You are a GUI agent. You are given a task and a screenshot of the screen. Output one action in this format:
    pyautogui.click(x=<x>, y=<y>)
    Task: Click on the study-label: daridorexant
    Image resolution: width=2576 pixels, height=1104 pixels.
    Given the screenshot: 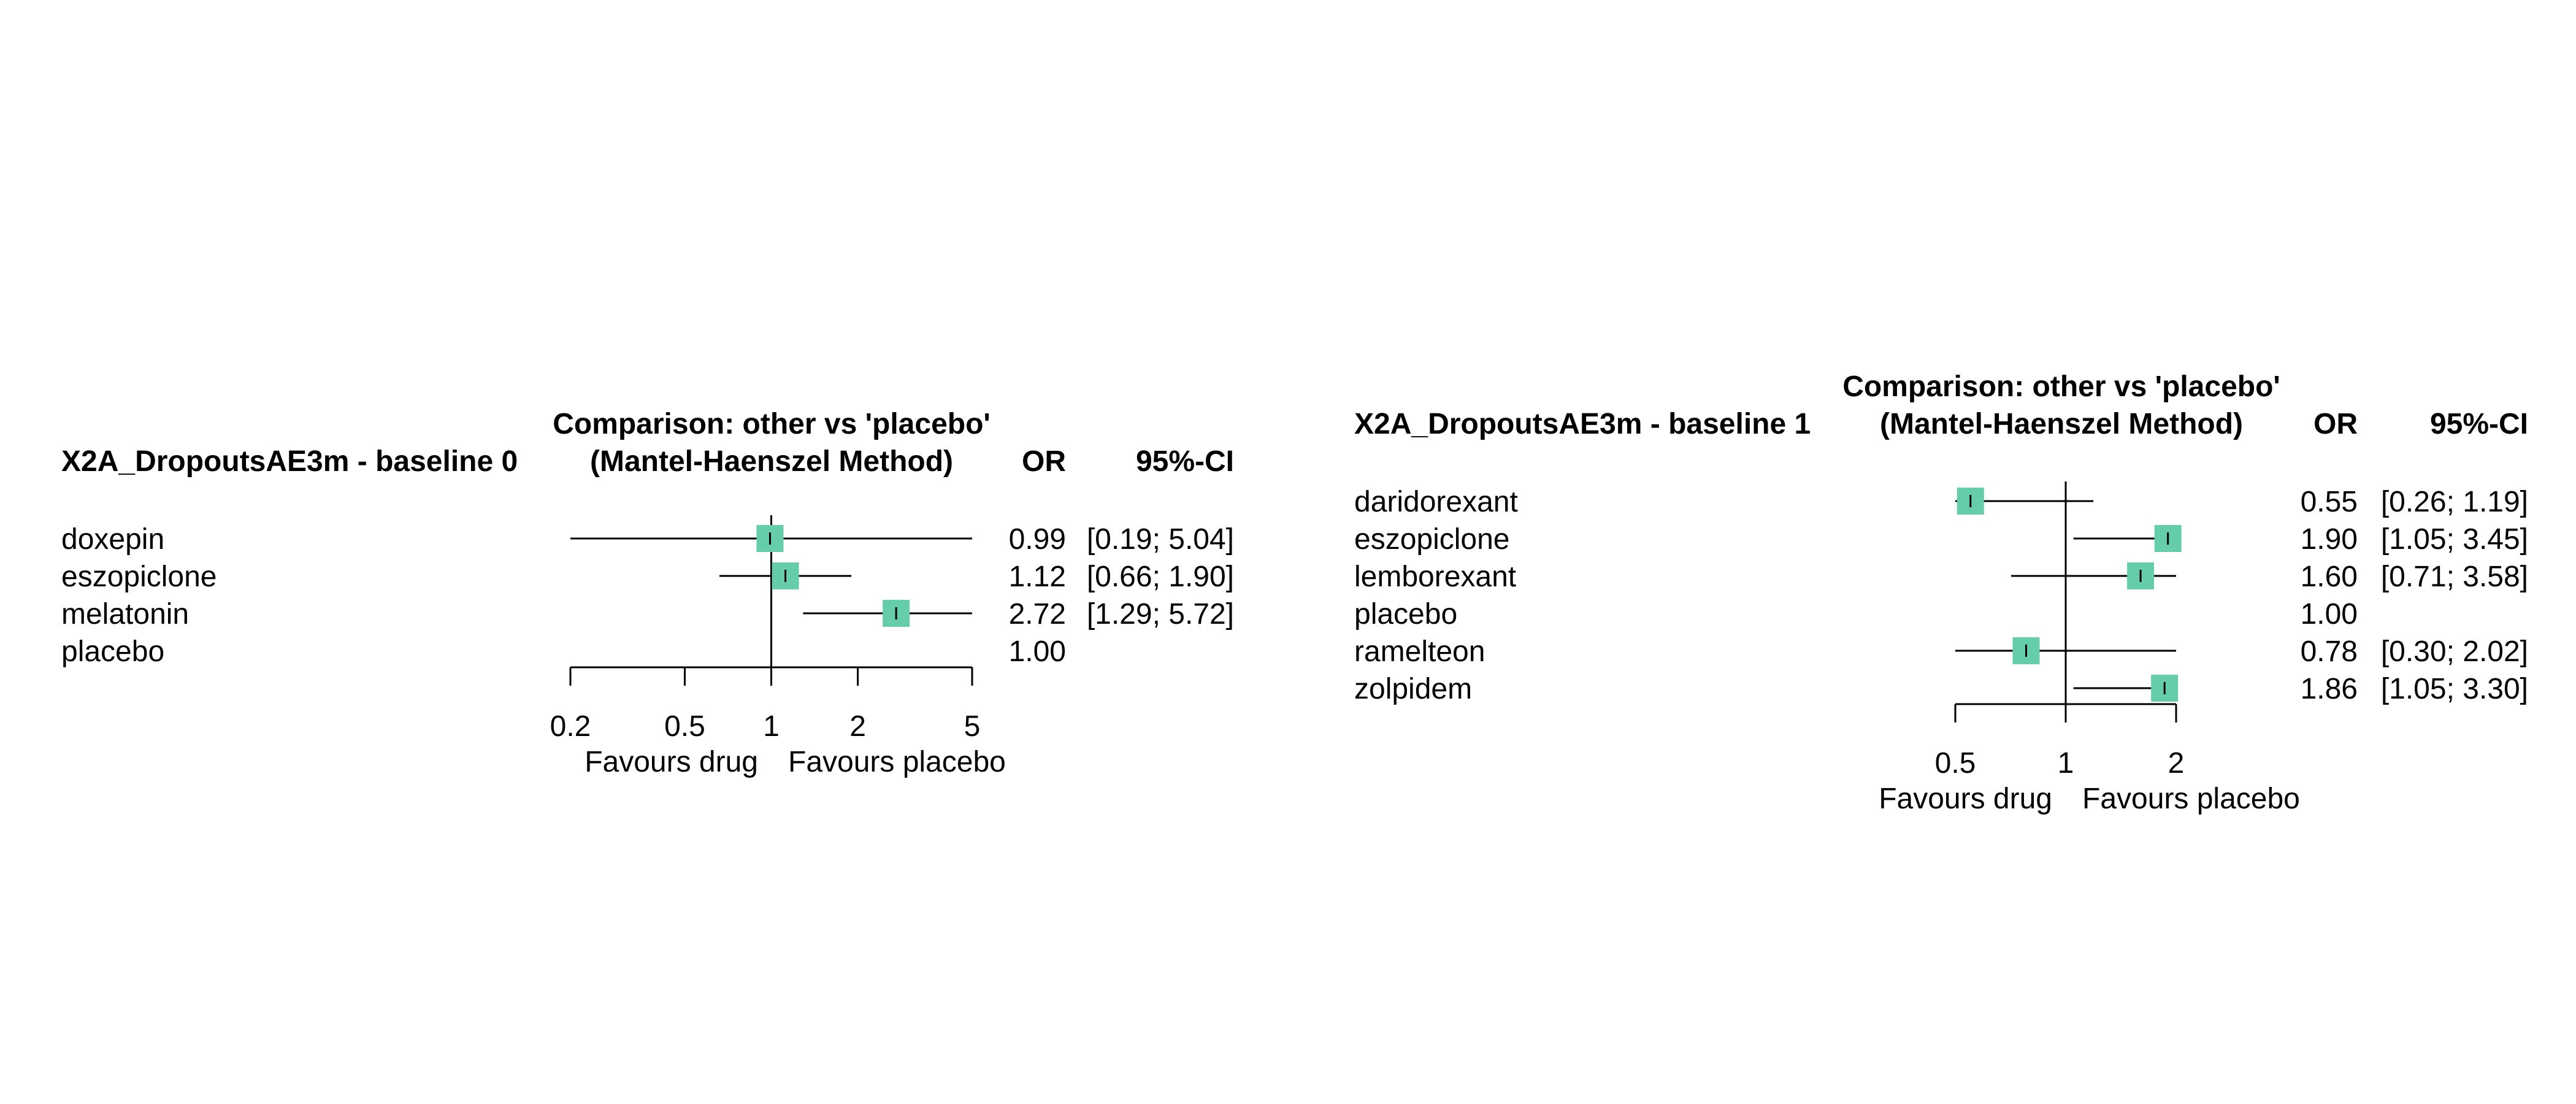 What is the action you would take?
    pyautogui.click(x=1436, y=502)
    